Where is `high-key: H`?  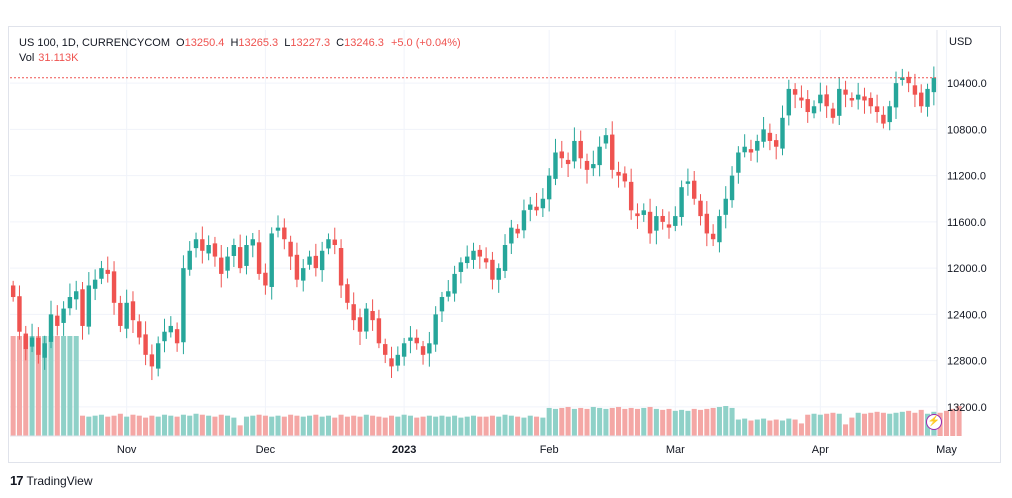 high-key: H is located at coordinates (234, 43).